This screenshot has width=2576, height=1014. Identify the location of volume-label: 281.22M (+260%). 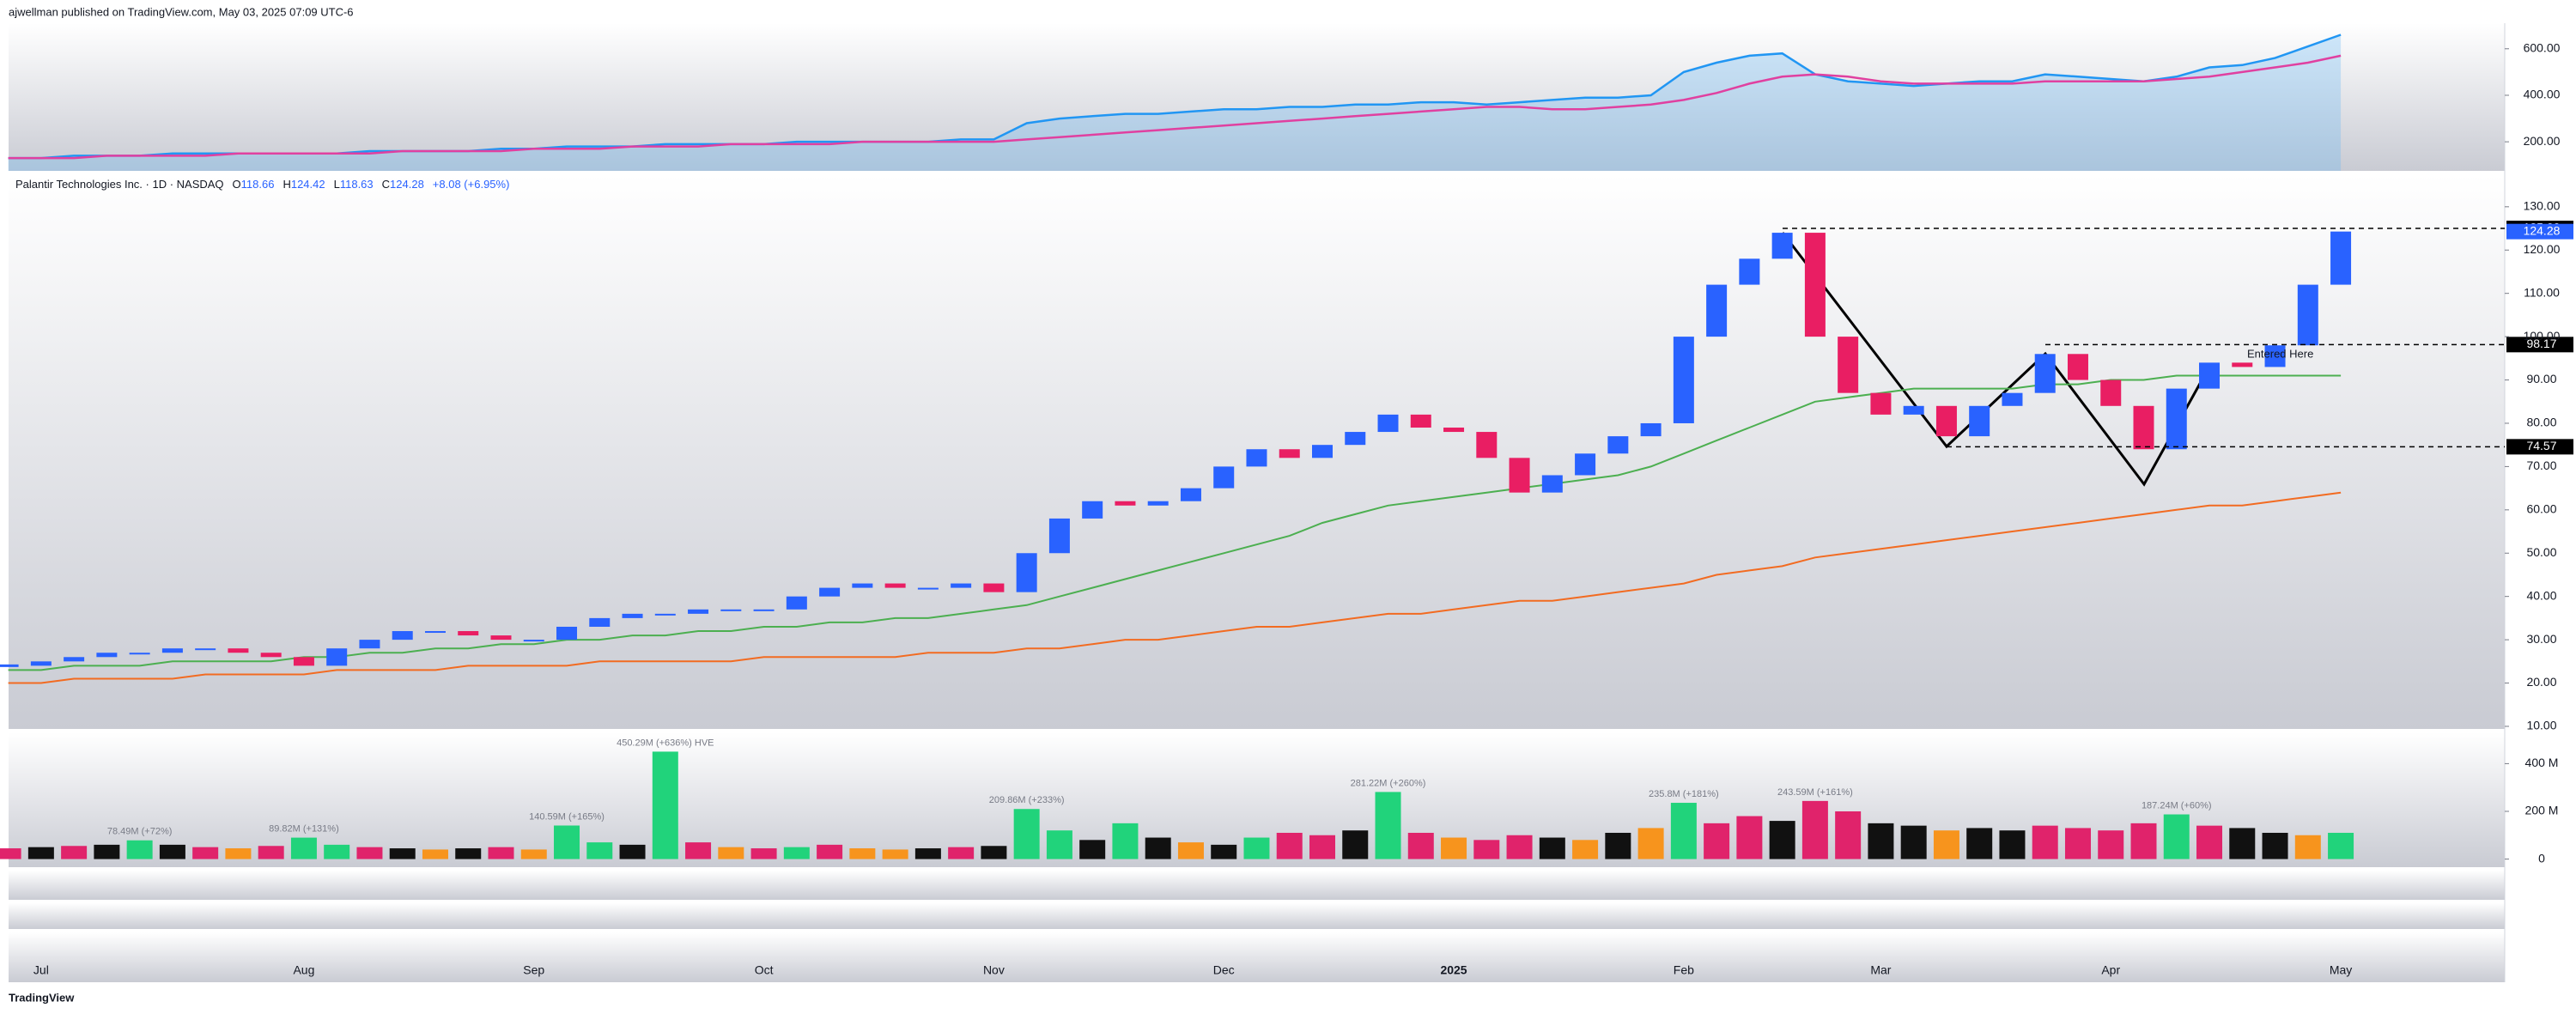
(1389, 783).